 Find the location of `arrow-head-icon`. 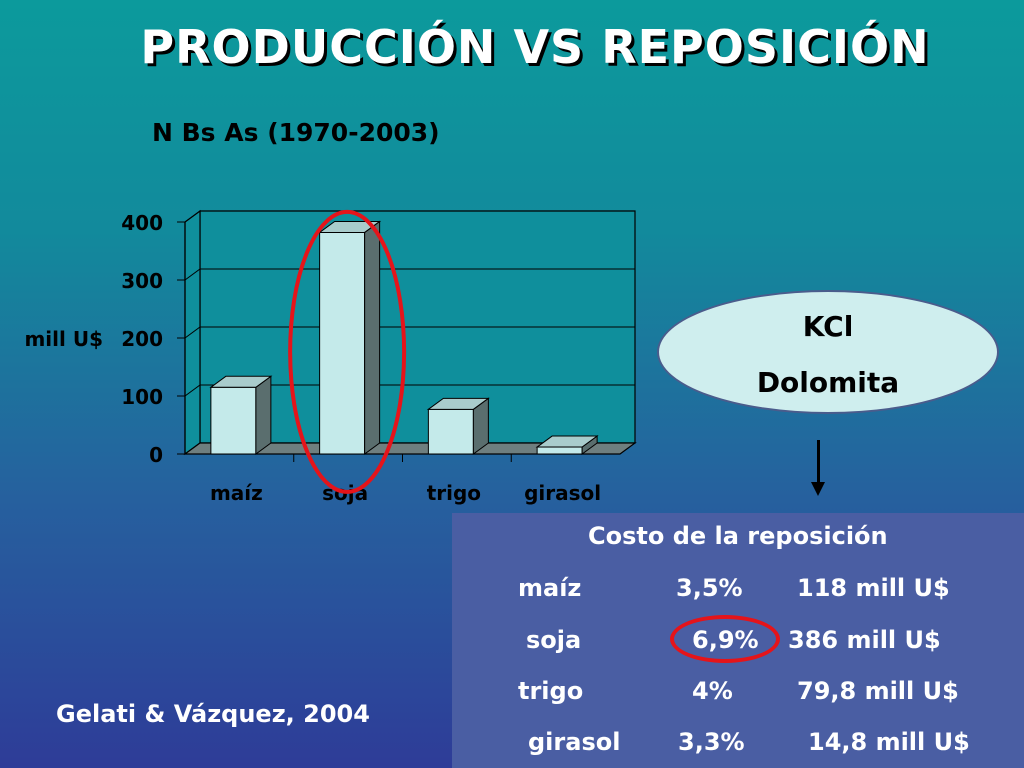

arrow-head-icon is located at coordinates (818, 489).